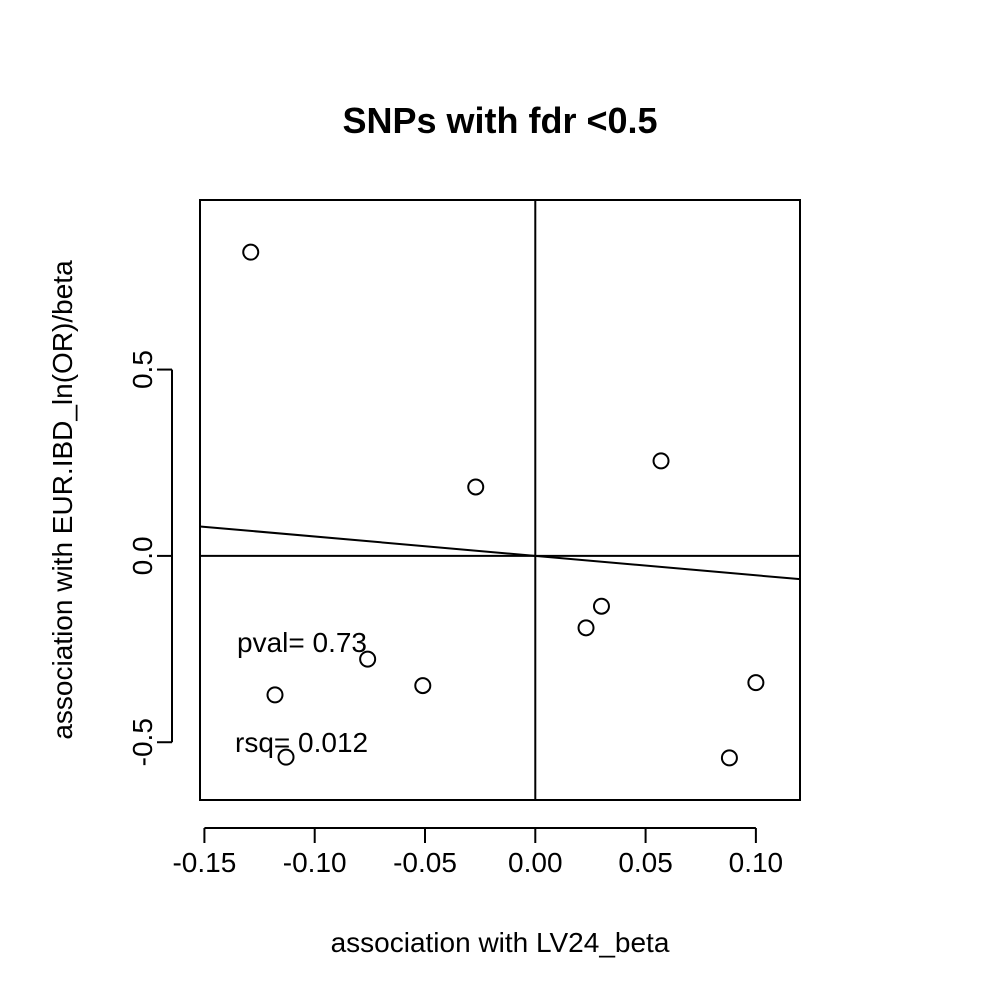  What do you see at coordinates (142, 555) in the screenshot?
I see `y-tick-label: 0.0` at bounding box center [142, 555].